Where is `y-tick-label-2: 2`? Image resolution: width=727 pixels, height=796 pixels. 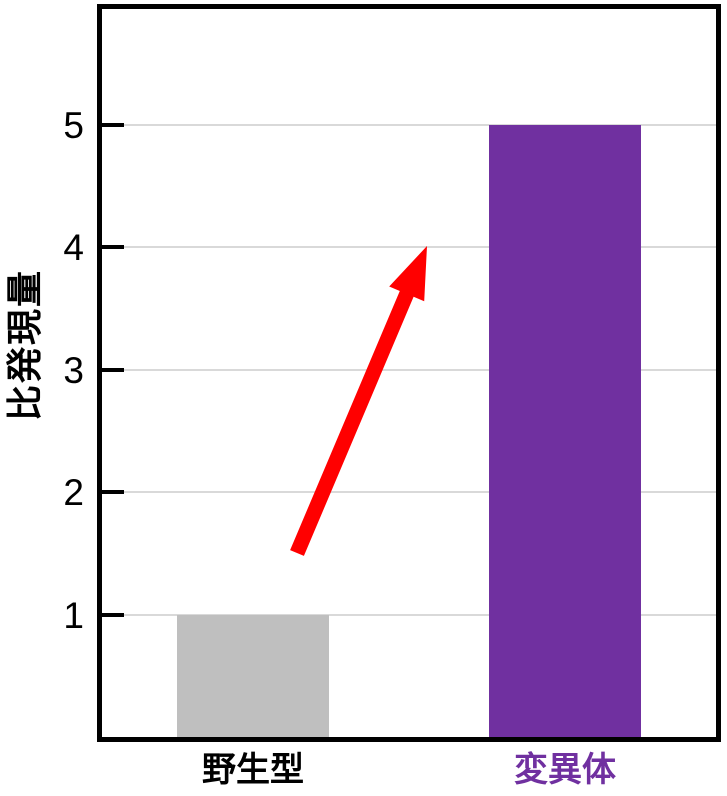
y-tick-label-2: 2 is located at coordinates (73, 492).